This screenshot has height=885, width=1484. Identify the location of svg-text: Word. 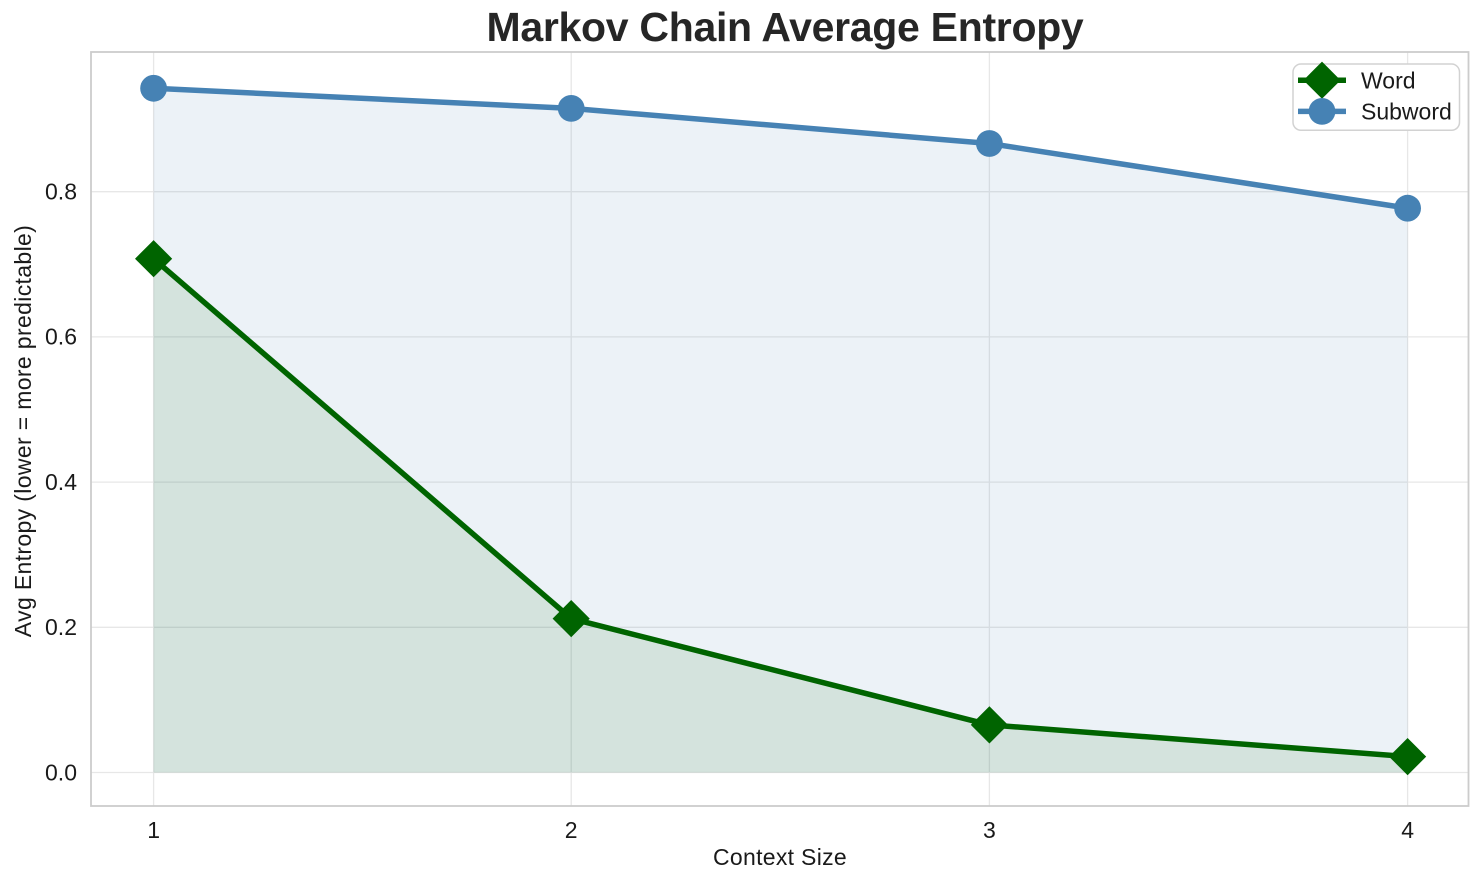
(1388, 81).